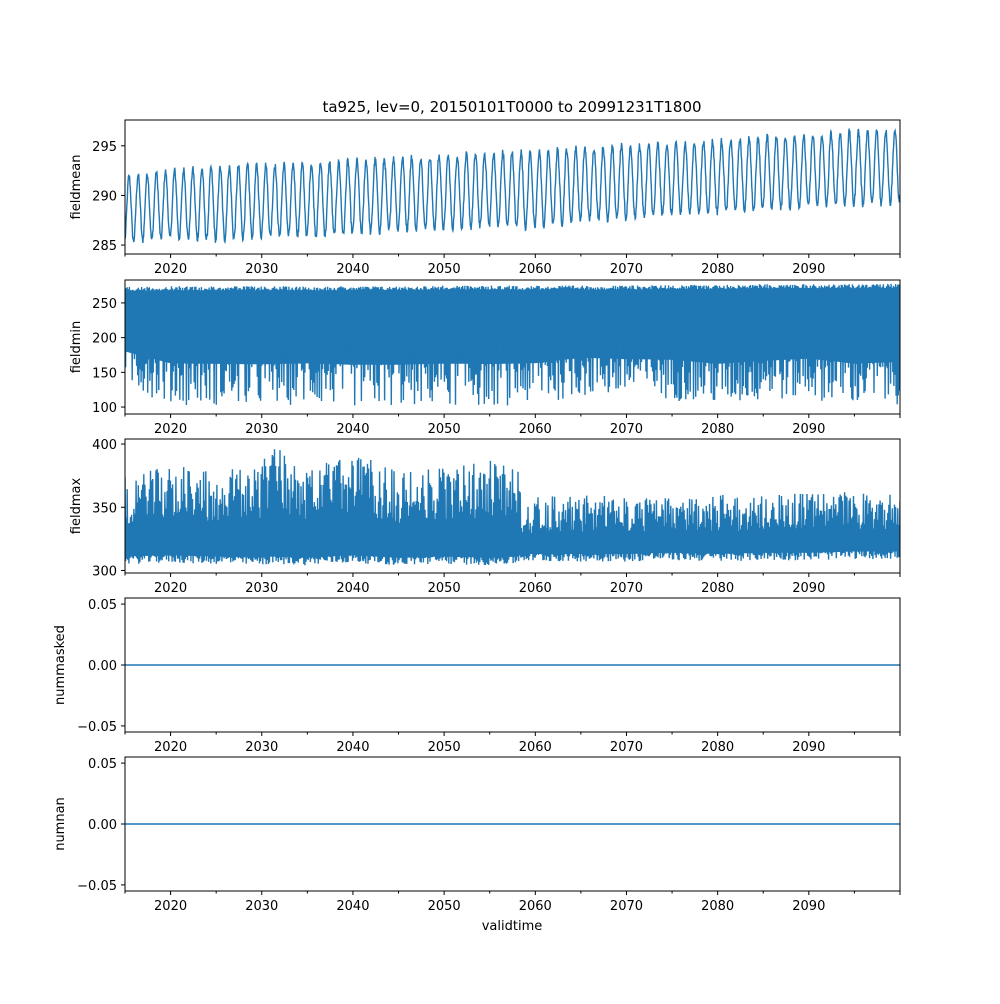 Image resolution: width=1000 pixels, height=1004 pixels. I want to click on y-axis-label: numnan, so click(60, 824).